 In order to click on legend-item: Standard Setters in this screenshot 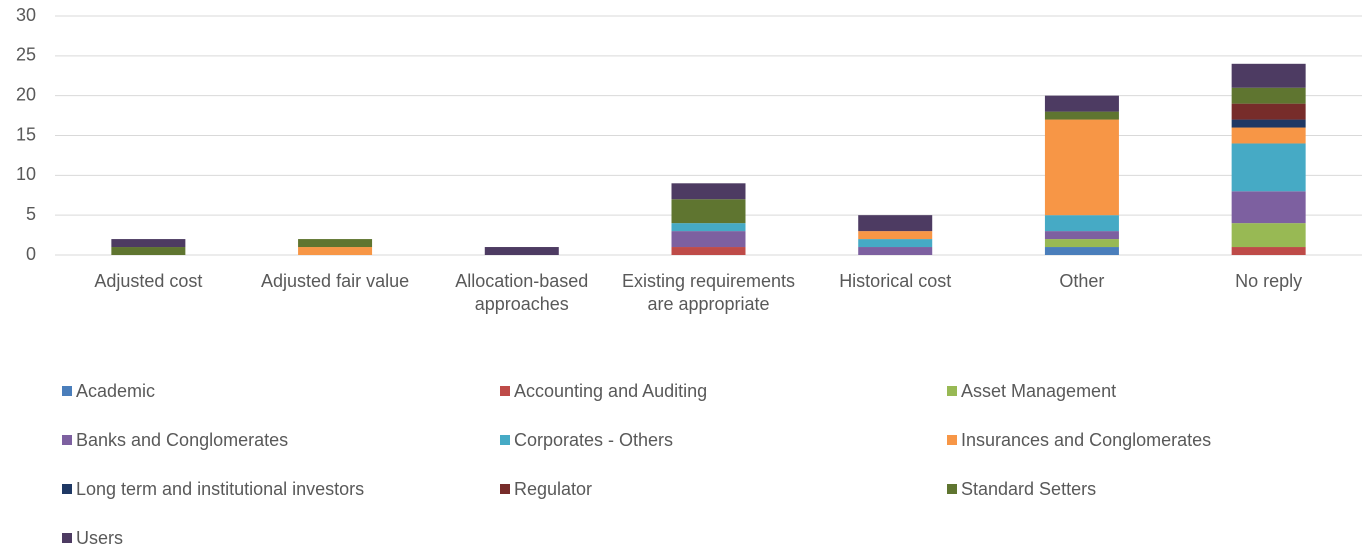, I will do `click(1021, 489)`.